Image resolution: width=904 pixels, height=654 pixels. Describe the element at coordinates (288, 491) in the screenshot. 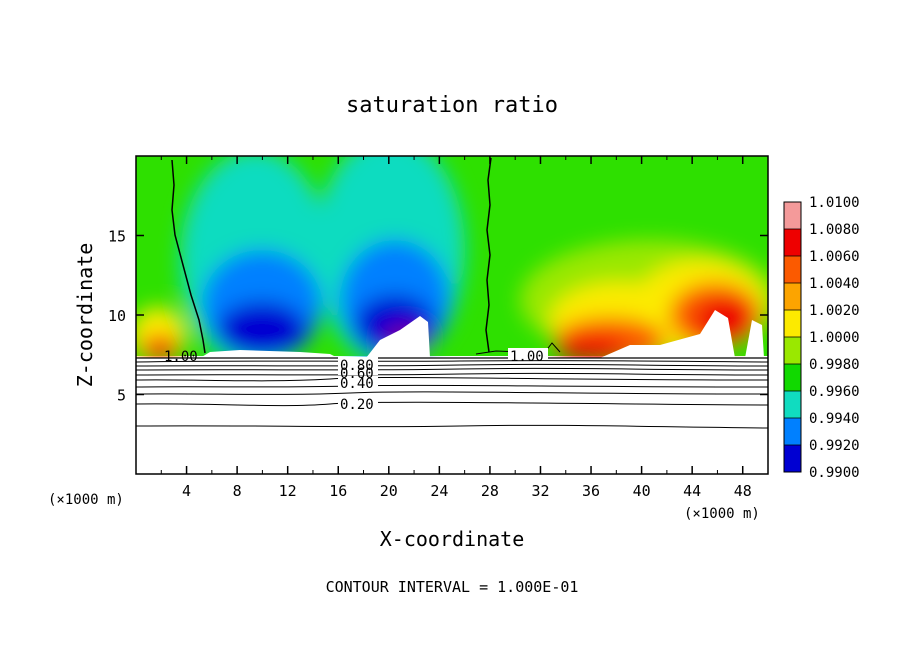

I see `x-tick-label: 12` at that location.